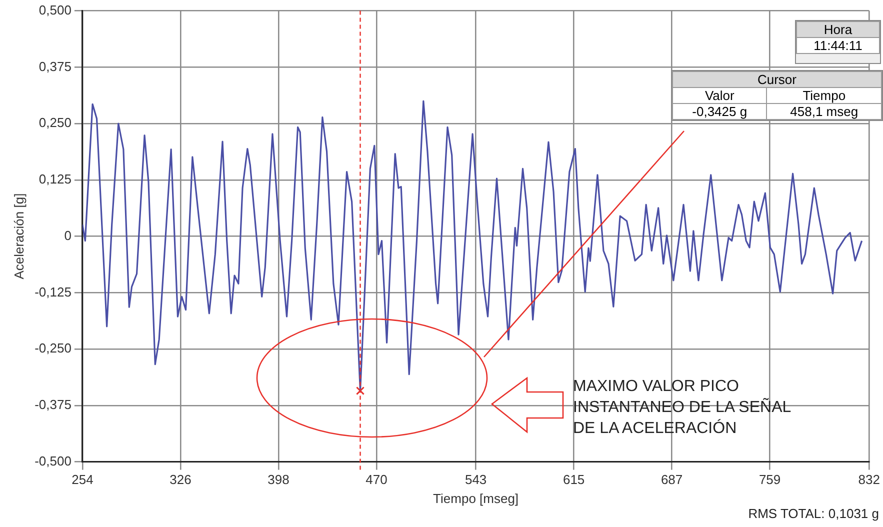  Describe the element at coordinates (719, 96) in the screenshot. I see `annotation: Valor` at that location.